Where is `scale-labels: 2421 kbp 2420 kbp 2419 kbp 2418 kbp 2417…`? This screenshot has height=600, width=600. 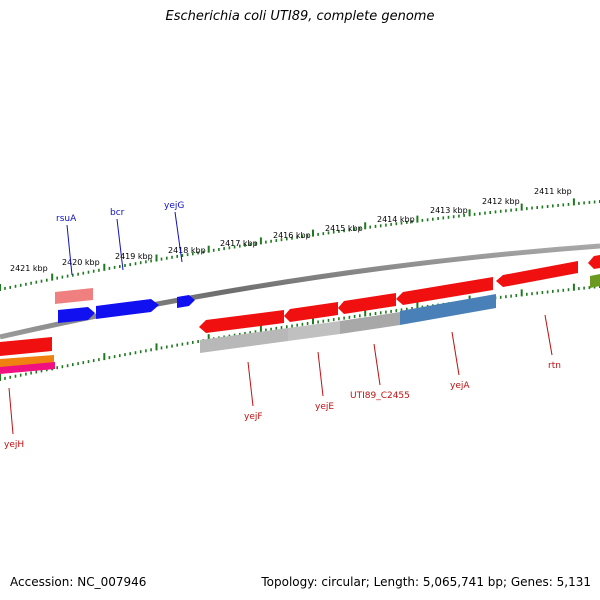
scale-labels: 2421 kbp 2420 kbp 2419 kbp 2418 kbp 2417… is located at coordinates (291, 230).